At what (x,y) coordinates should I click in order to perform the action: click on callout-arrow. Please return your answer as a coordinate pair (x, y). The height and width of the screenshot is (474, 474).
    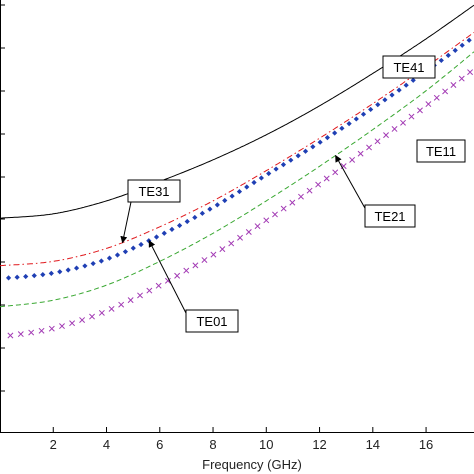
    Looking at the image, I should click on (168, 279).